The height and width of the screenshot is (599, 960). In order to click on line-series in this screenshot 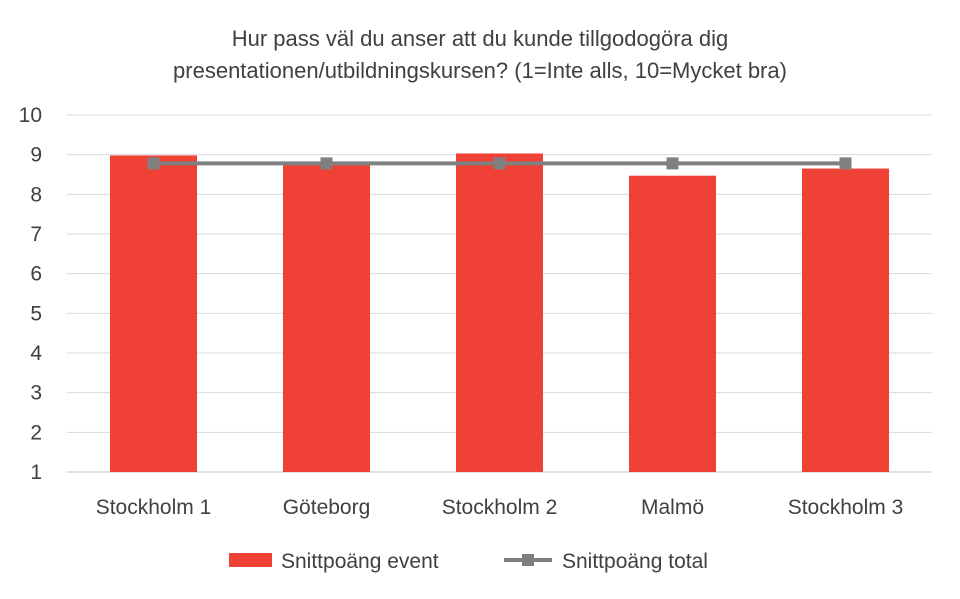, I will do `click(499, 163)`.